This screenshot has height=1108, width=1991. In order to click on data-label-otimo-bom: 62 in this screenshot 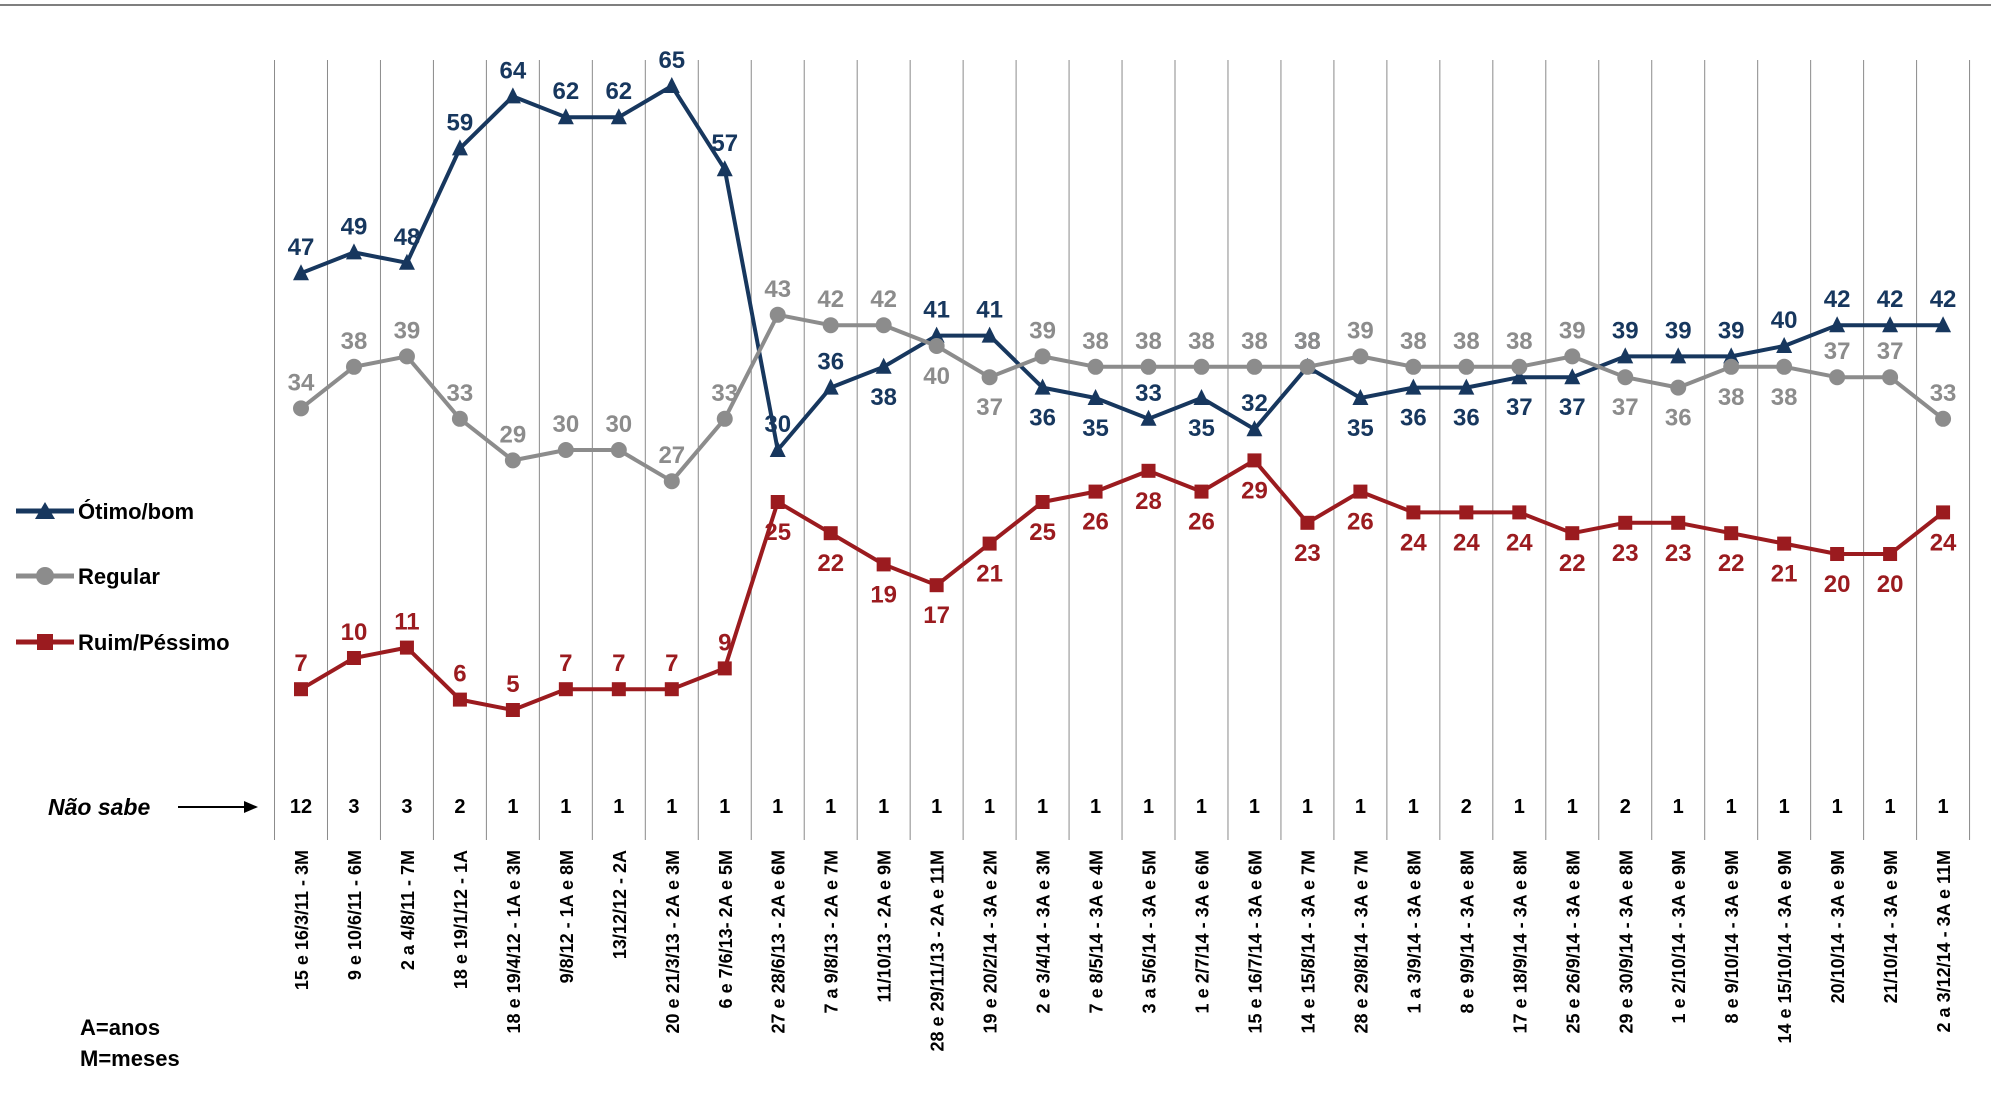, I will do `click(565, 91)`.